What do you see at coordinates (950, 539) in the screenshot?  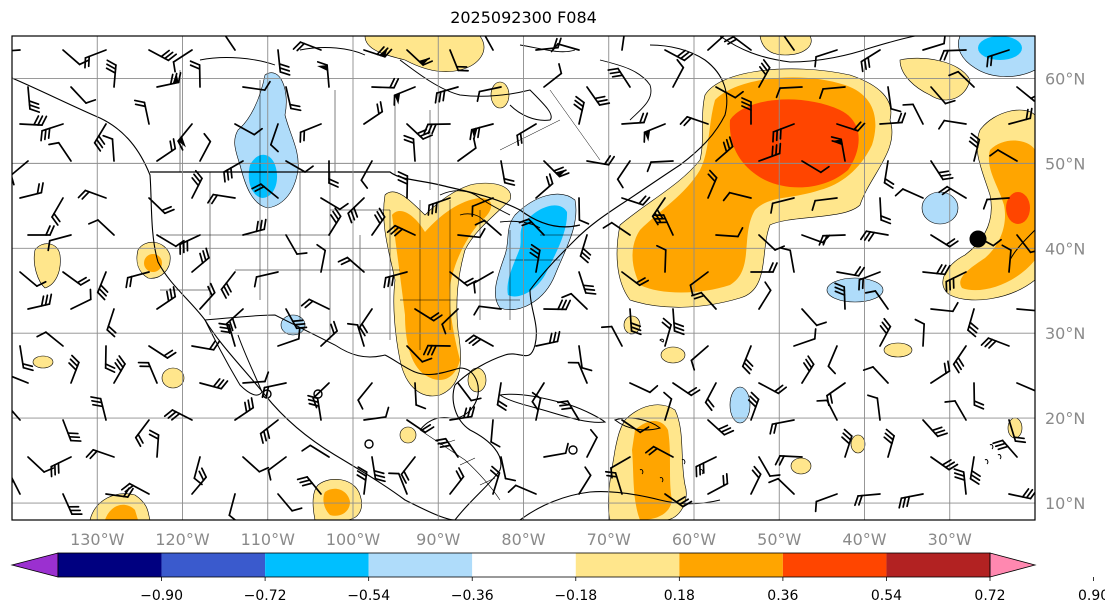 I see `longitude-label: 30°W` at bounding box center [950, 539].